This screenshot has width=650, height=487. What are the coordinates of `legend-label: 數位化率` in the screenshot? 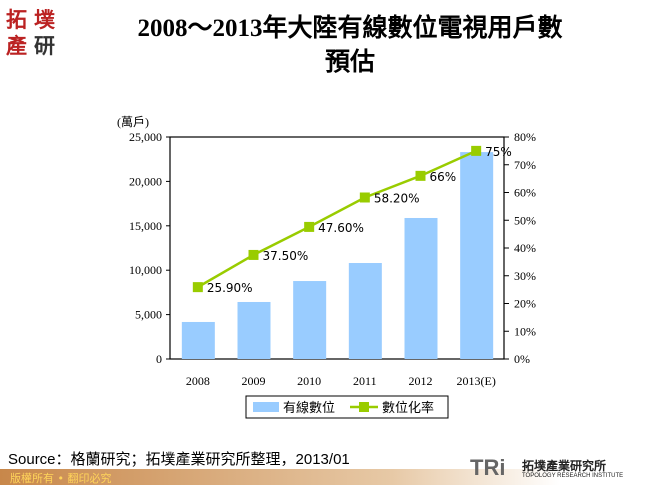 It's located at (408, 408).